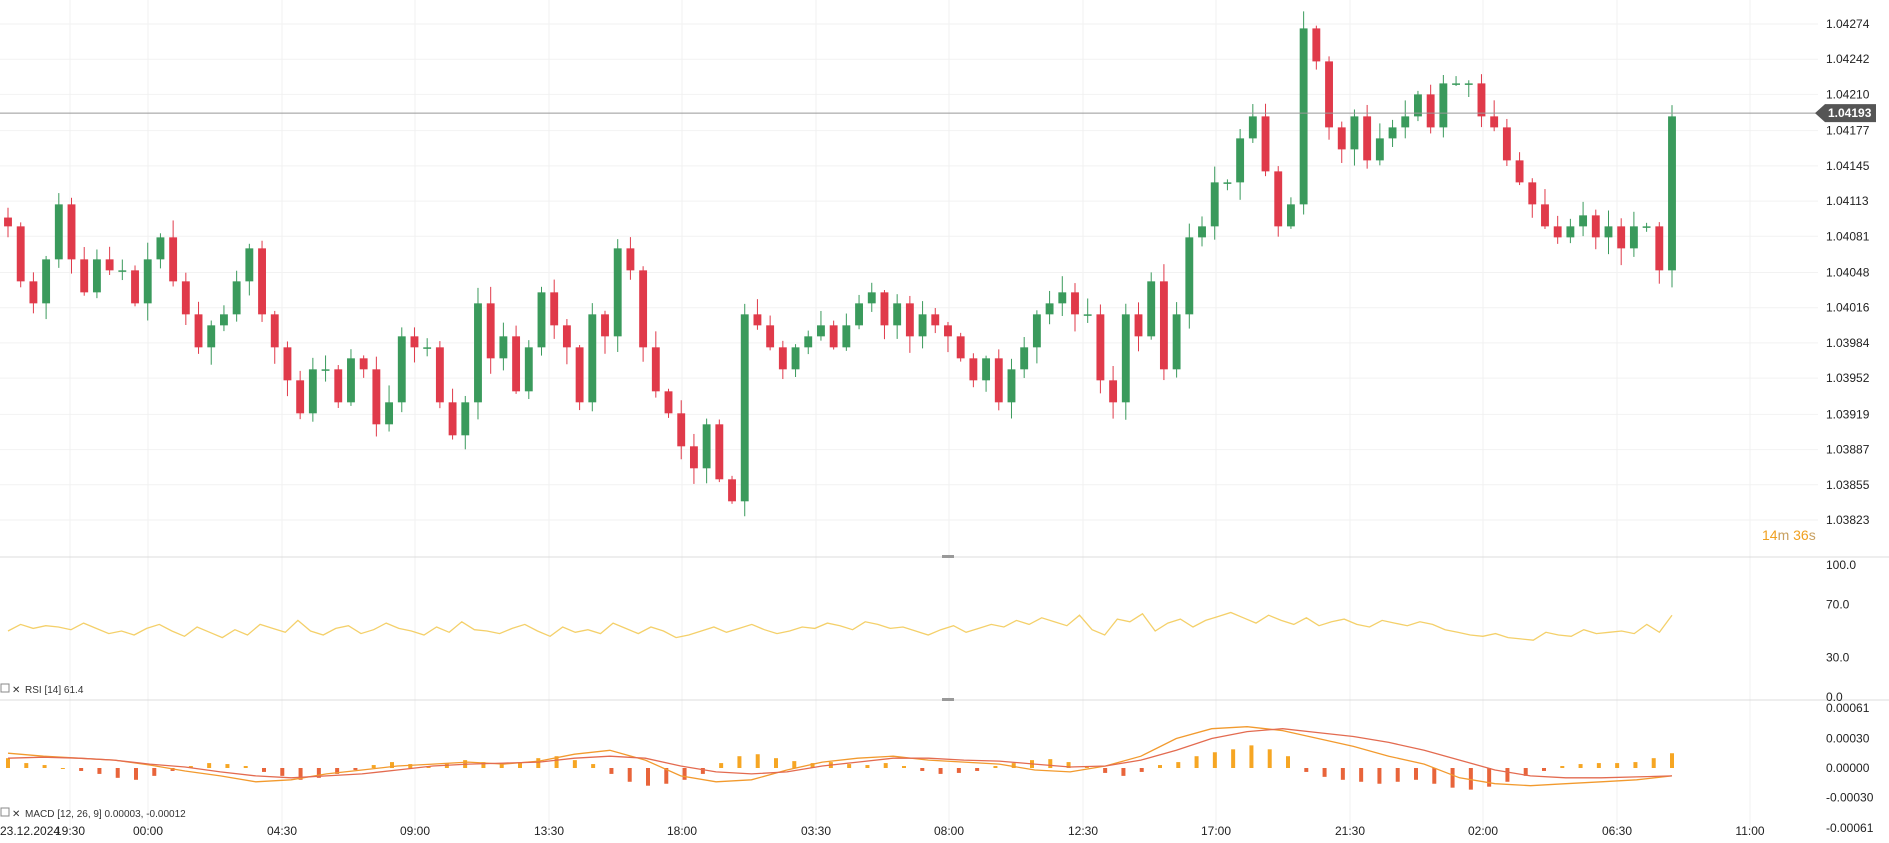 Image resolution: width=1889 pixels, height=843 pixels. What do you see at coordinates (948, 556) in the screenshot?
I see `resize-handle-rsi` at bounding box center [948, 556].